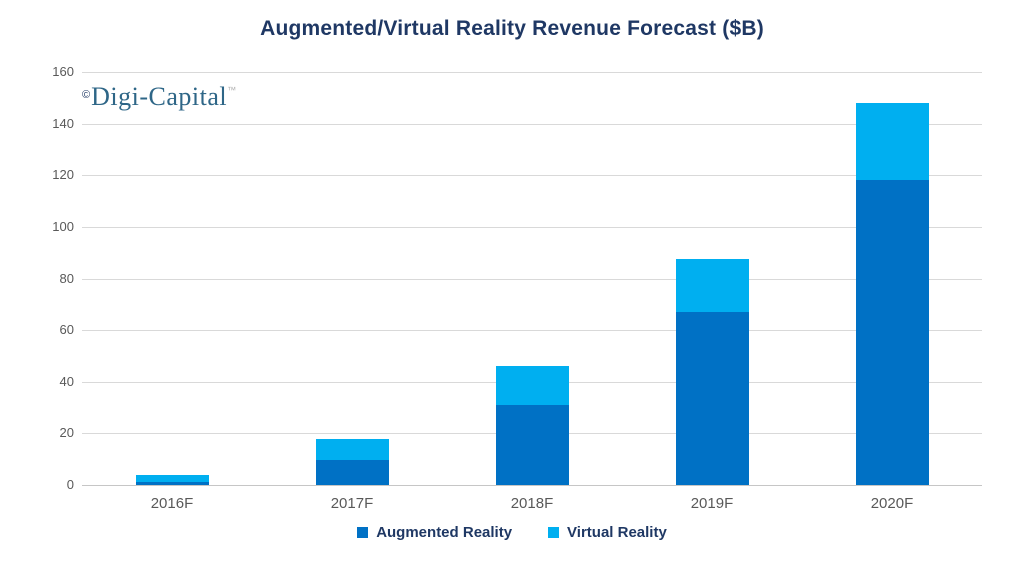  What do you see at coordinates (70, 484) in the screenshot?
I see `y-axis-tick-label-0: 0` at bounding box center [70, 484].